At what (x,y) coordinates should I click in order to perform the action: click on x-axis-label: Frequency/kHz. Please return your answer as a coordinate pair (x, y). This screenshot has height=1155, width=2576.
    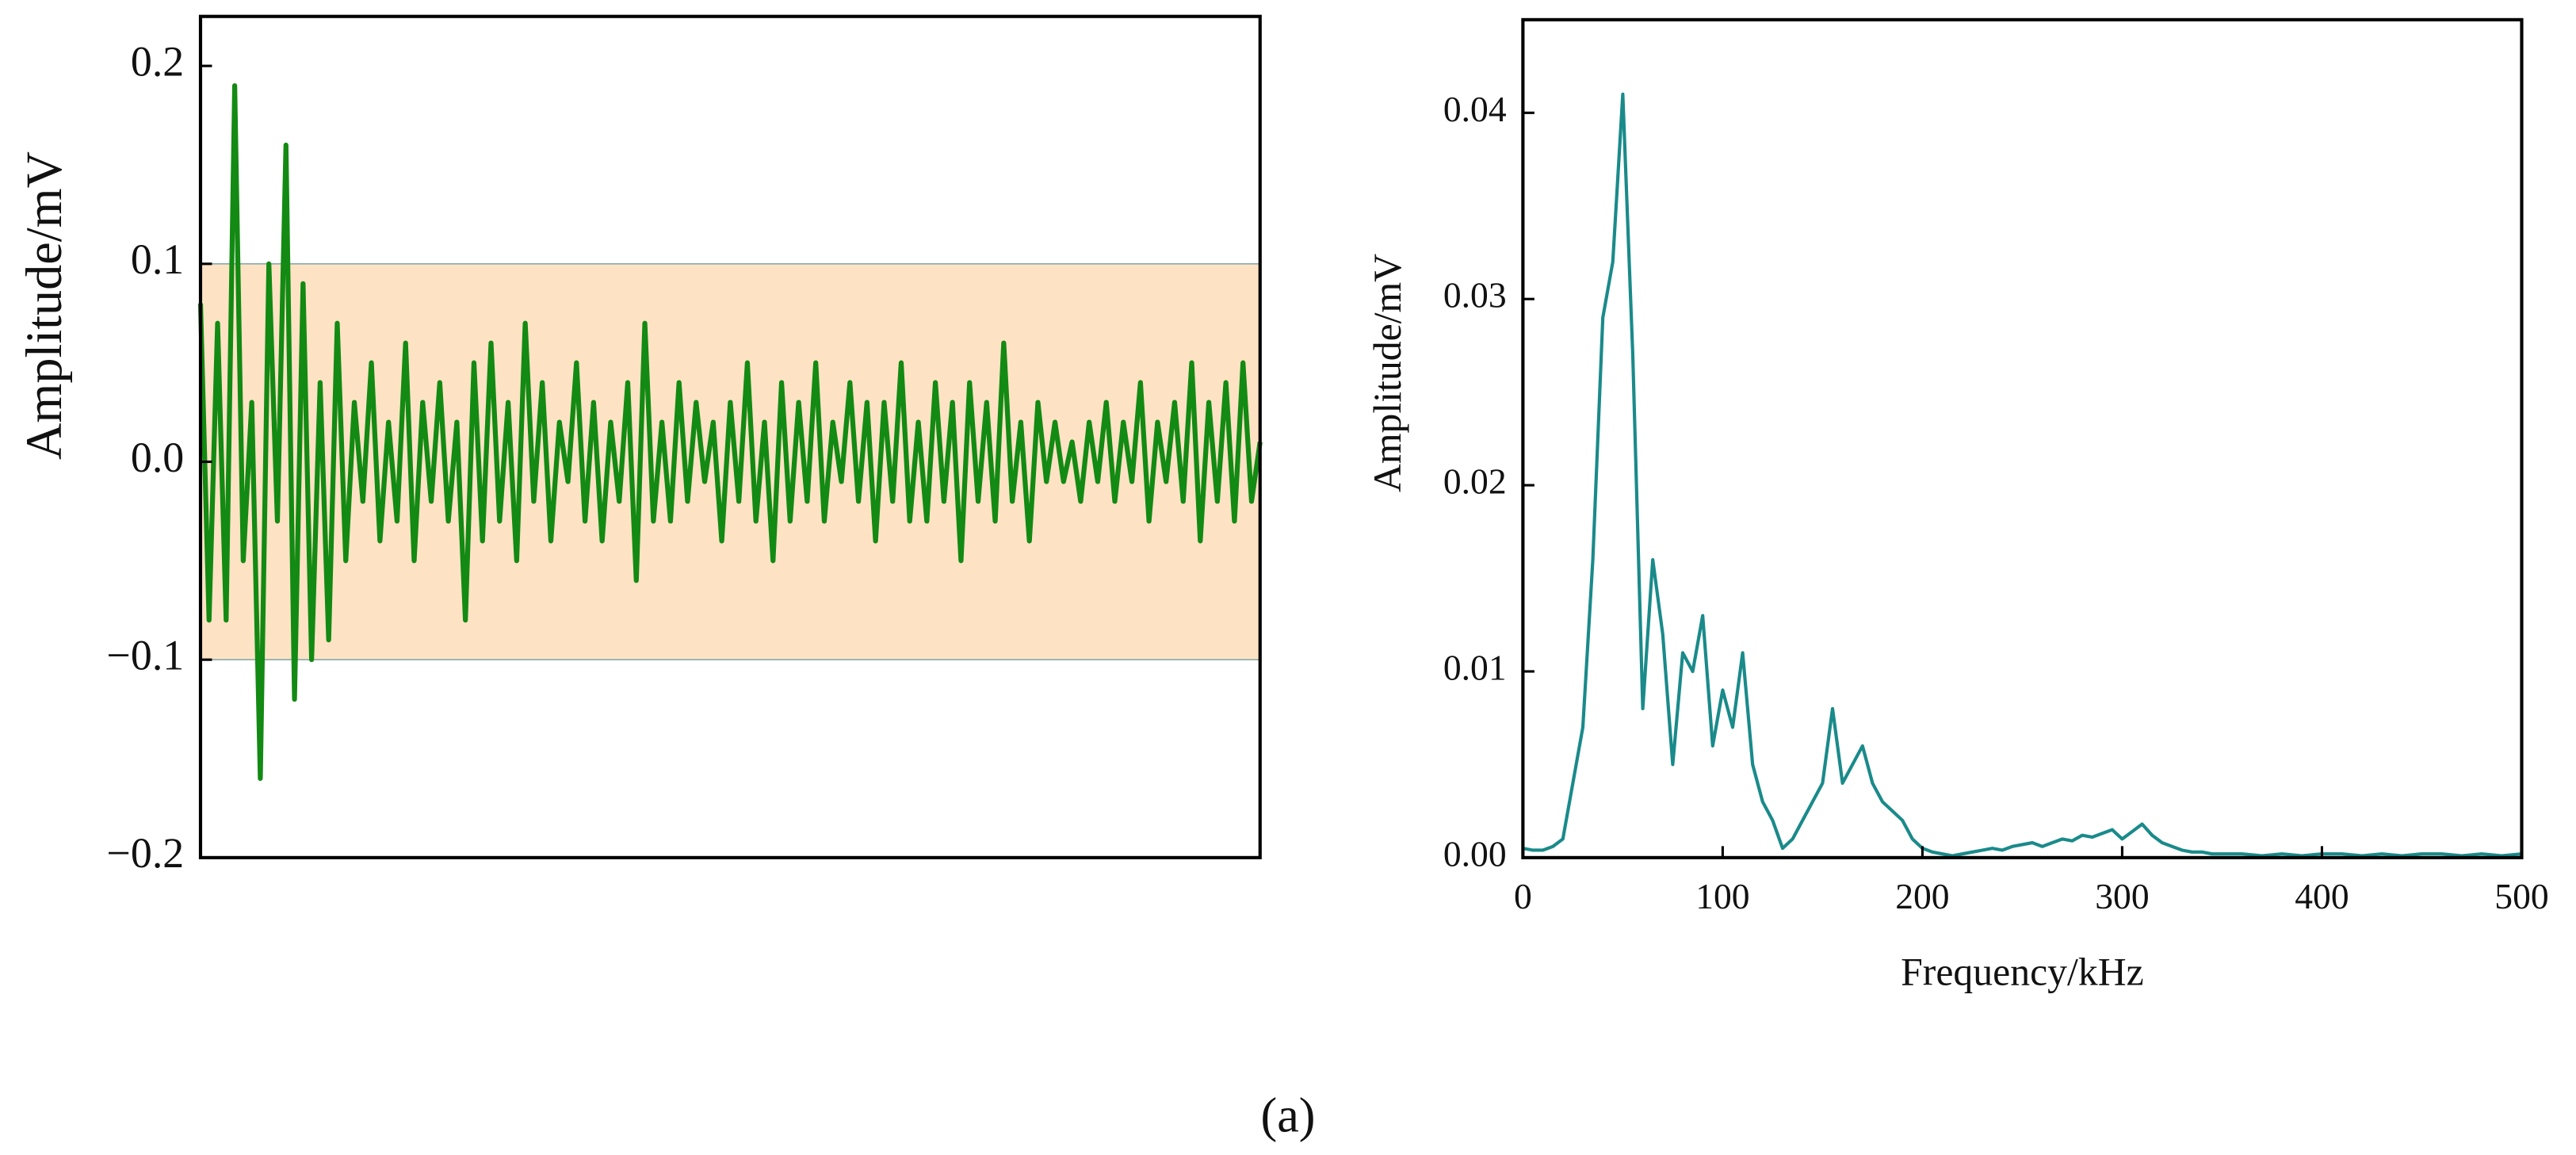
    Looking at the image, I should click on (2022, 972).